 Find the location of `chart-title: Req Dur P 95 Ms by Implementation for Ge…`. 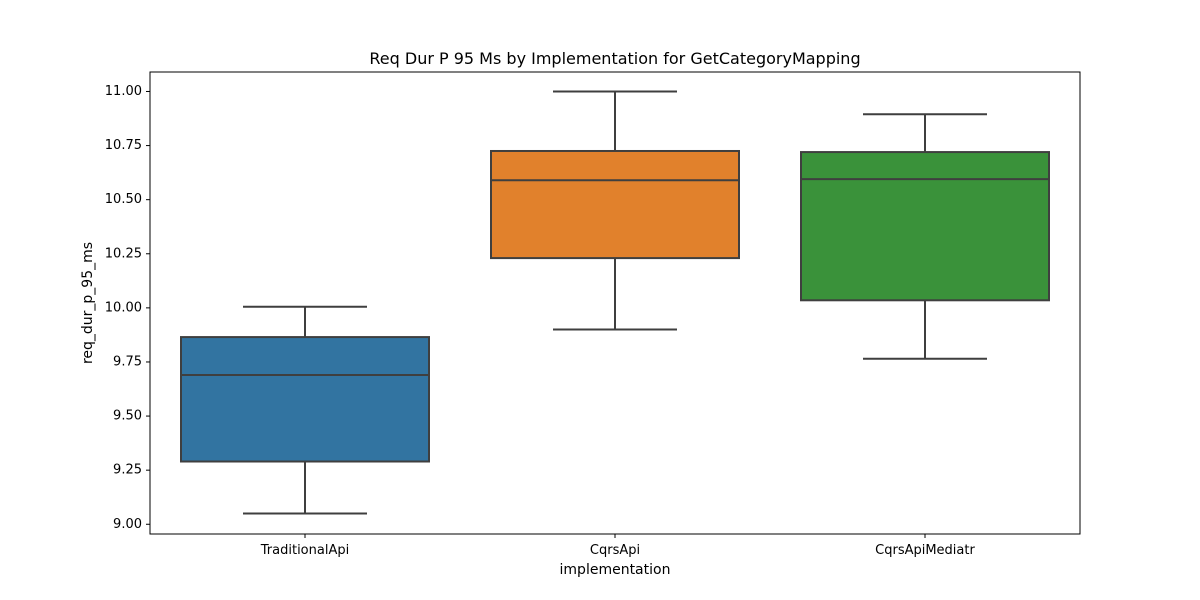

chart-title: Req Dur P 95 Ms by Implementation for Ge… is located at coordinates (614, 58).